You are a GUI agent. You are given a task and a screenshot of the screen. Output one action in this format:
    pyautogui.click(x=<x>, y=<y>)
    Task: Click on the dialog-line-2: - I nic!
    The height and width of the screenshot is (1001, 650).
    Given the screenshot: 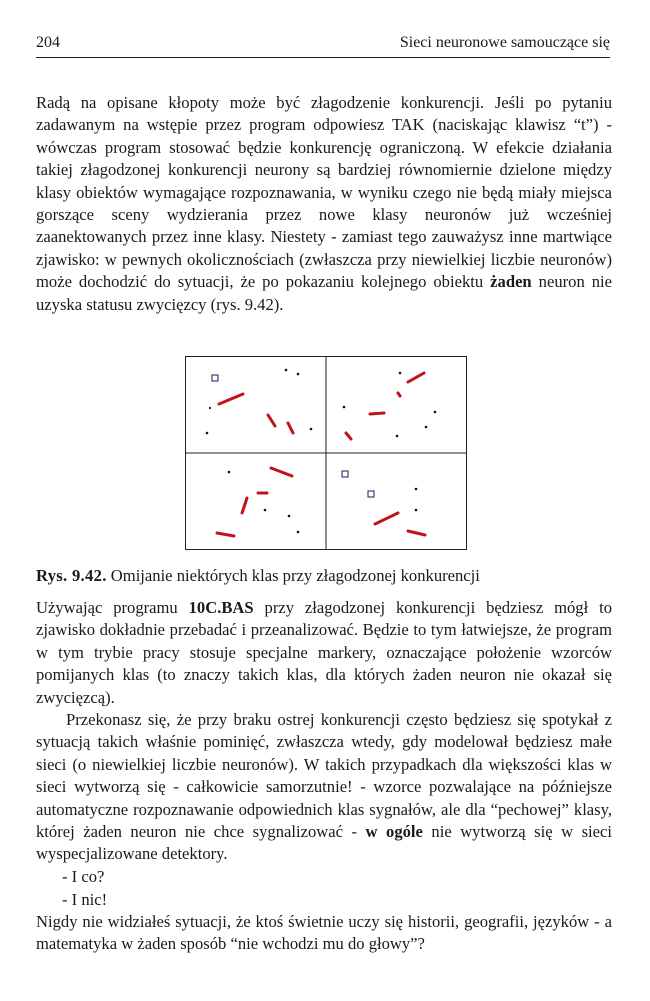 What is the action you would take?
    pyautogui.click(x=85, y=899)
    